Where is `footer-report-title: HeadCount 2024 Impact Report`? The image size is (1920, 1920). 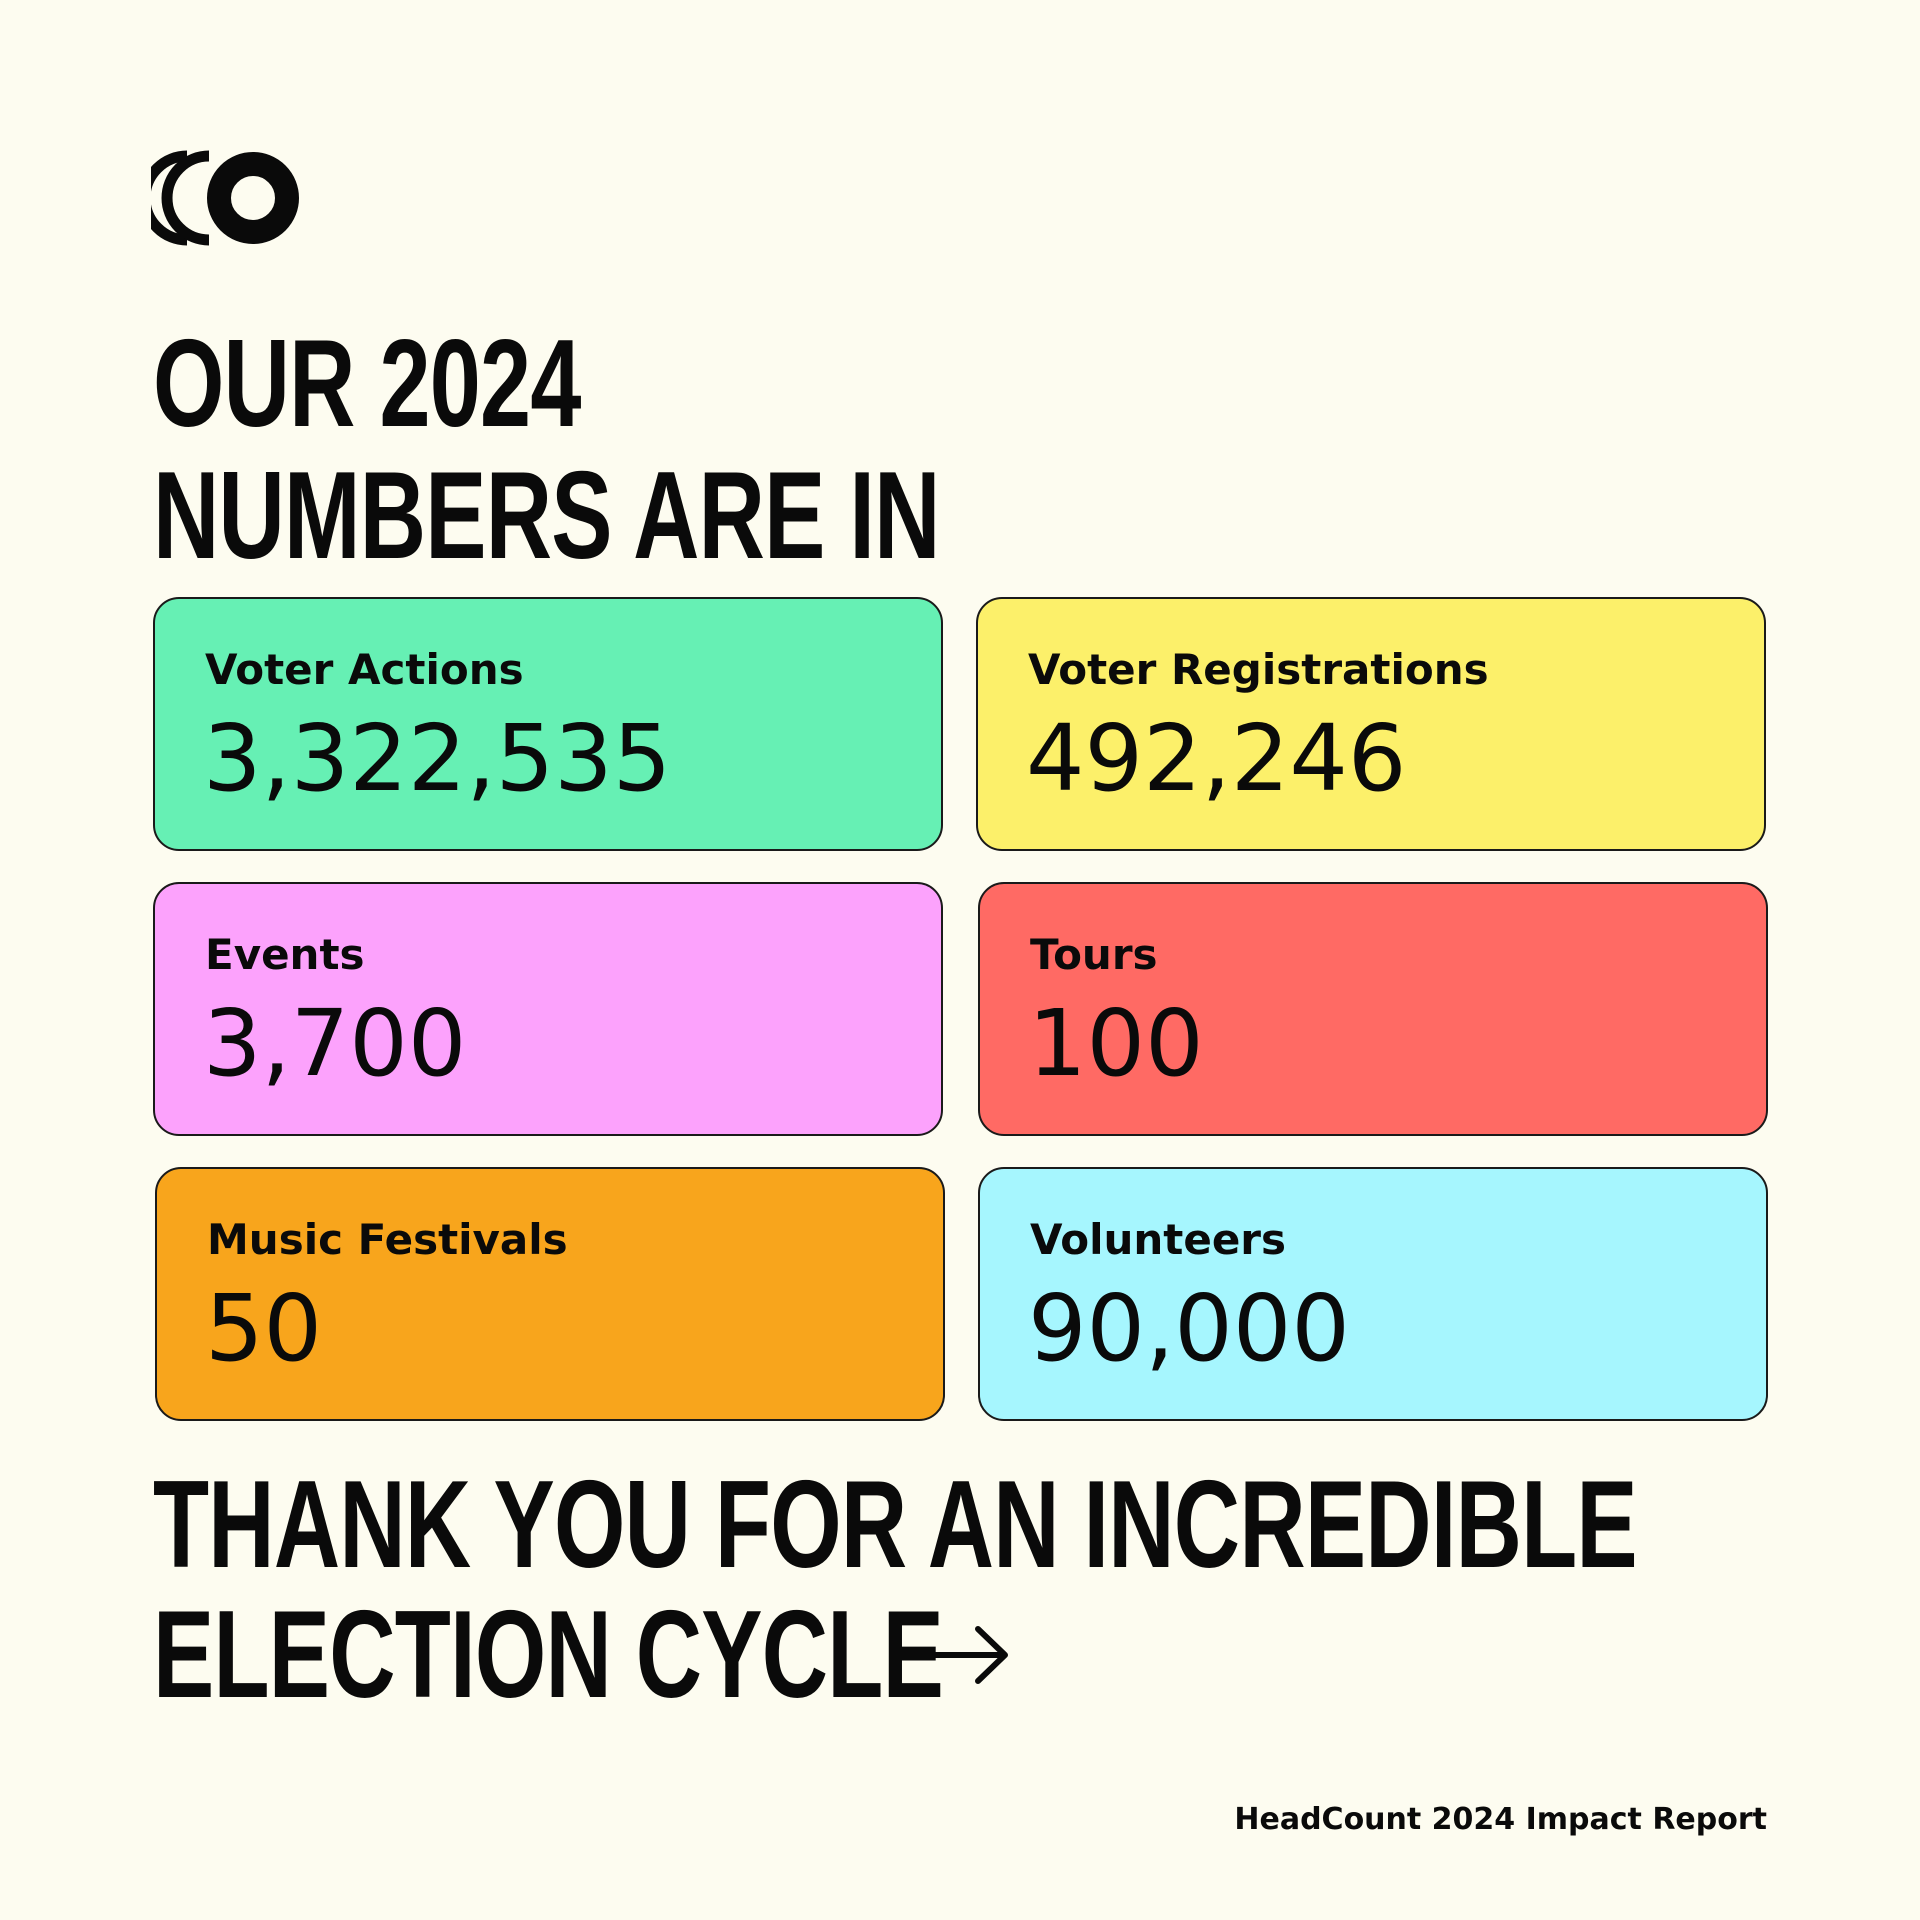
footer-report-title: HeadCount 2024 Impact Report is located at coordinates (1500, 1819).